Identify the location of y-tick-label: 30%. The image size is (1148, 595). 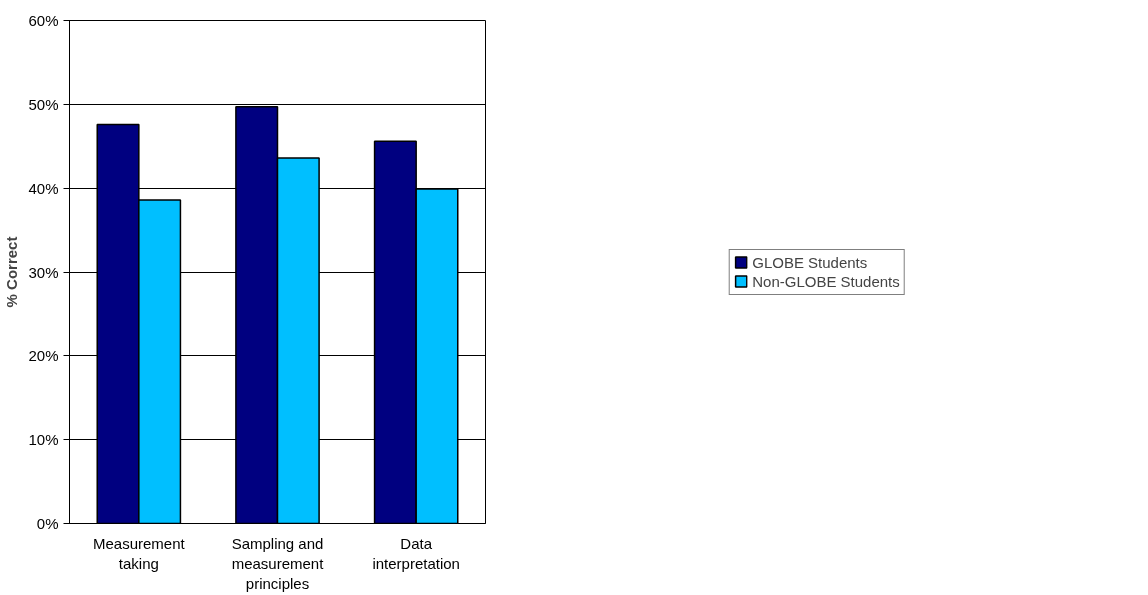
(43, 272).